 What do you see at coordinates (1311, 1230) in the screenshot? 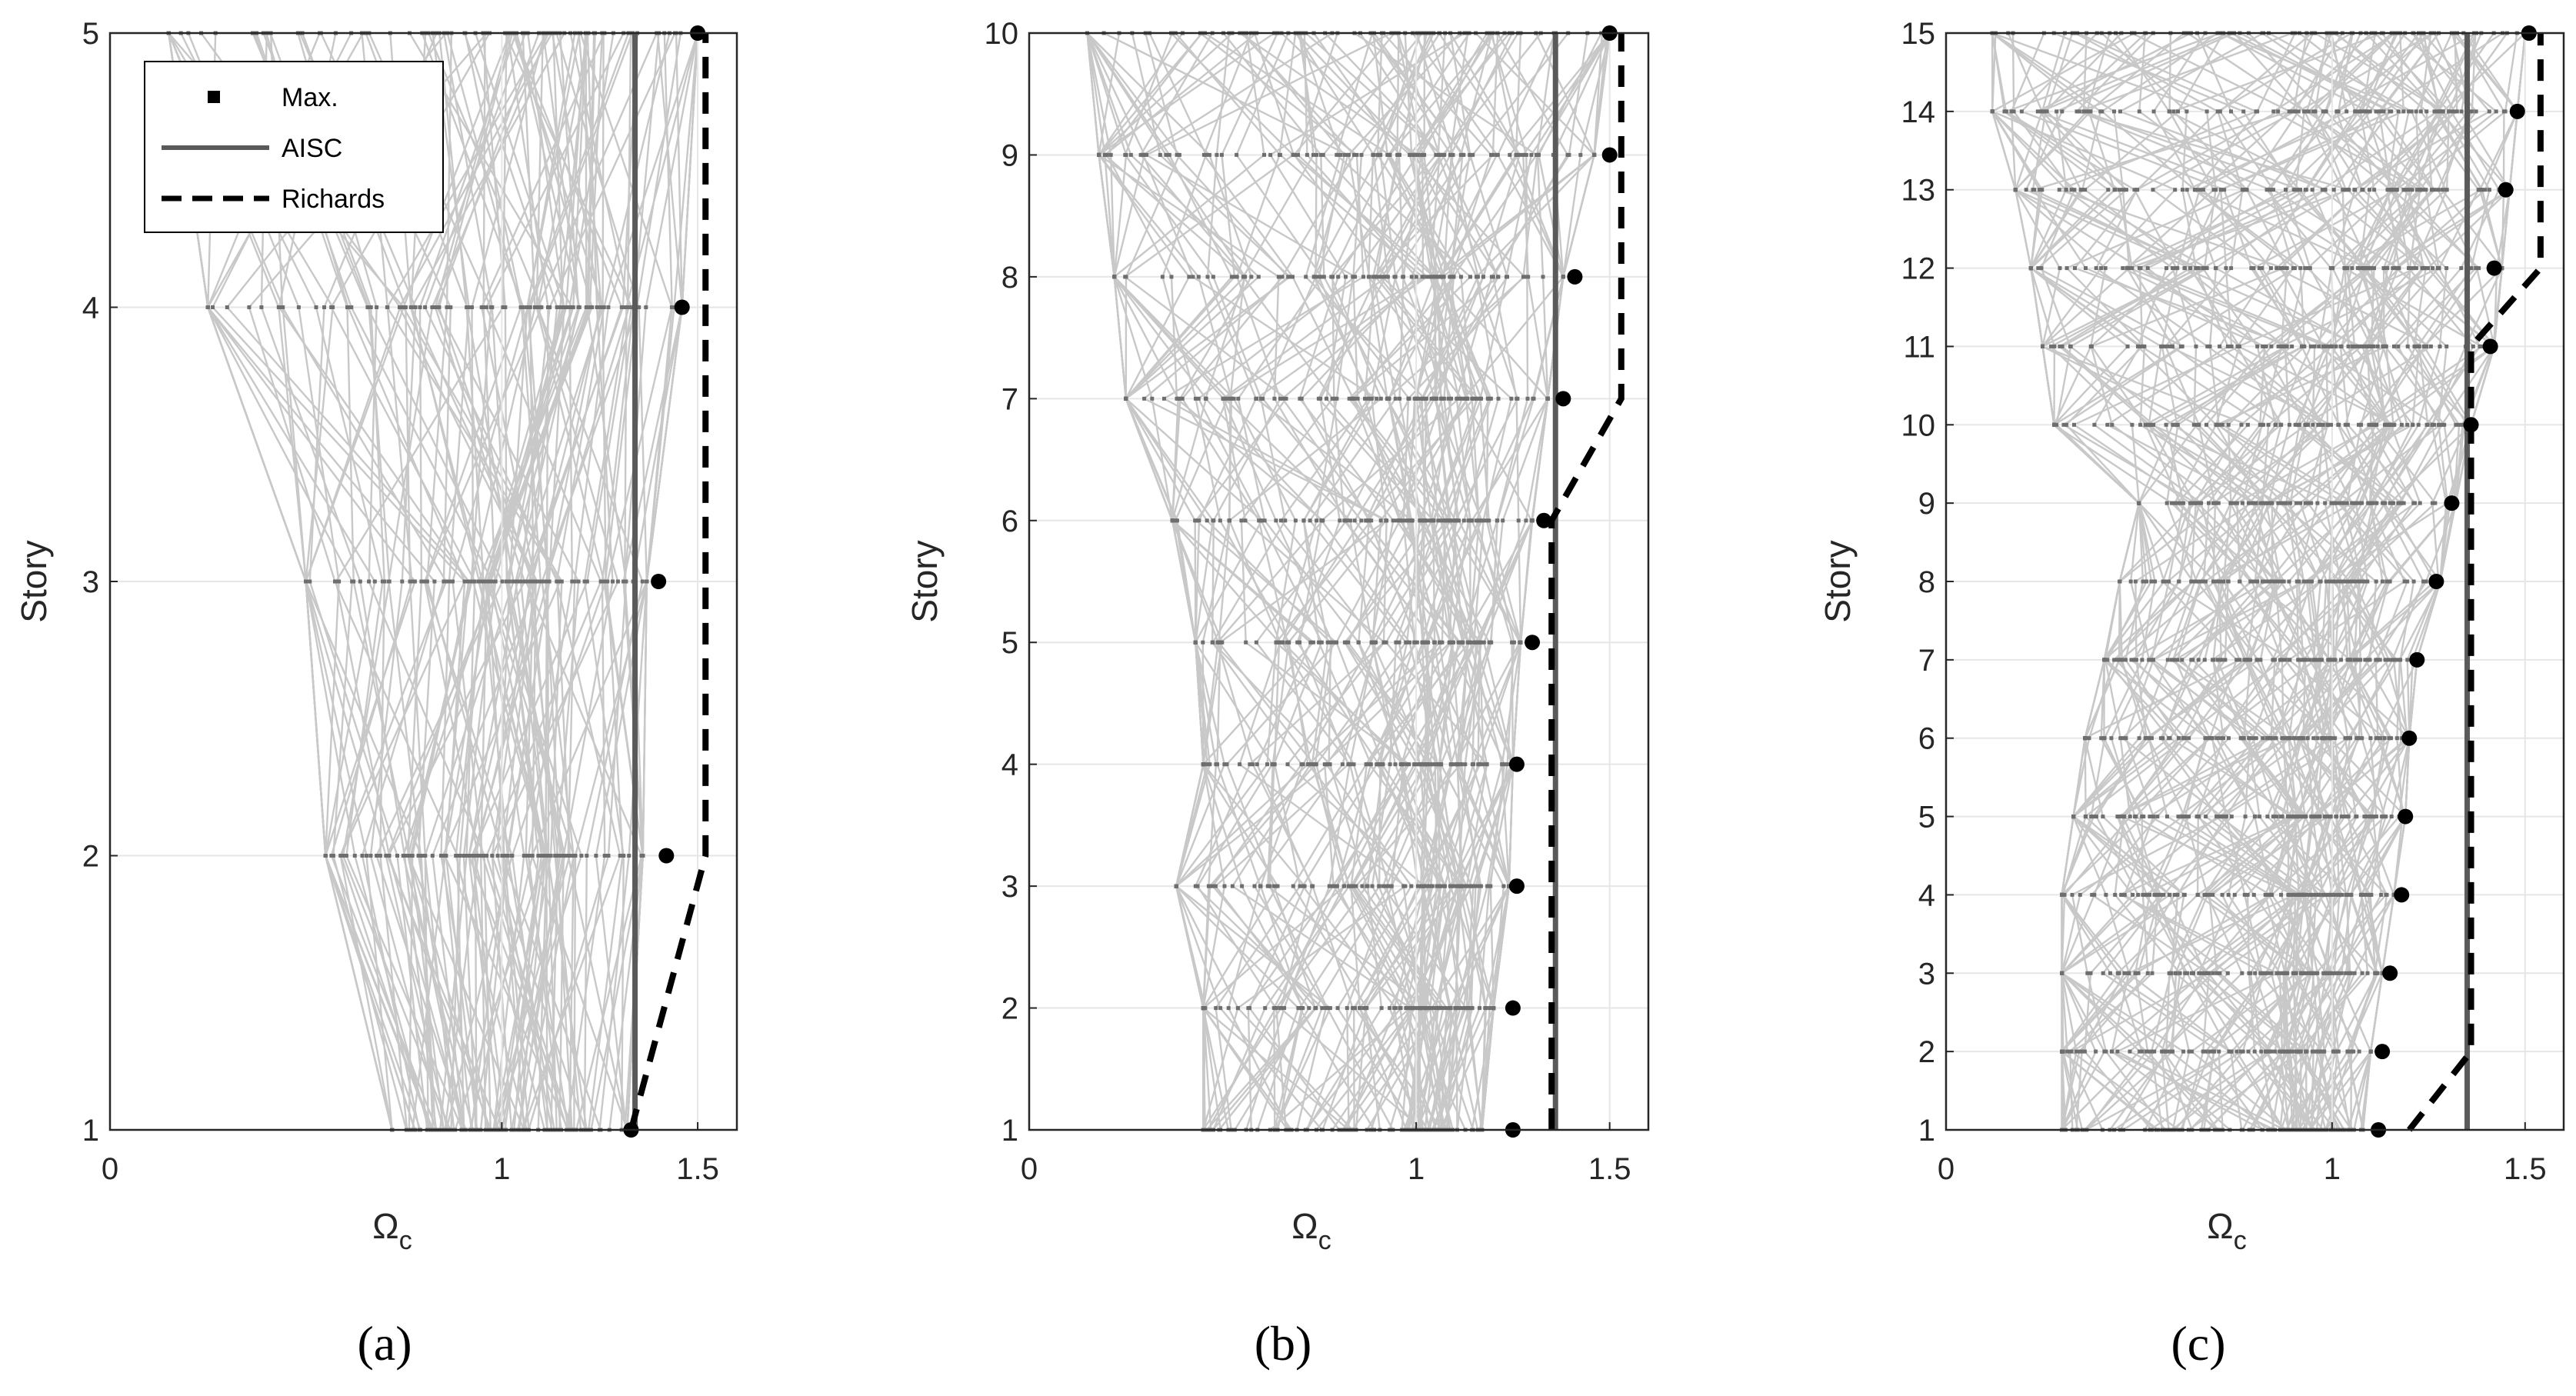
I see `x-axis-label: Ωc` at bounding box center [1311, 1230].